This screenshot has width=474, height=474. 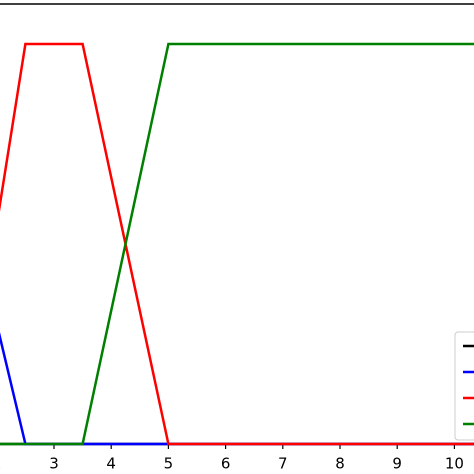 I want to click on legend-box, so click(x=464, y=386).